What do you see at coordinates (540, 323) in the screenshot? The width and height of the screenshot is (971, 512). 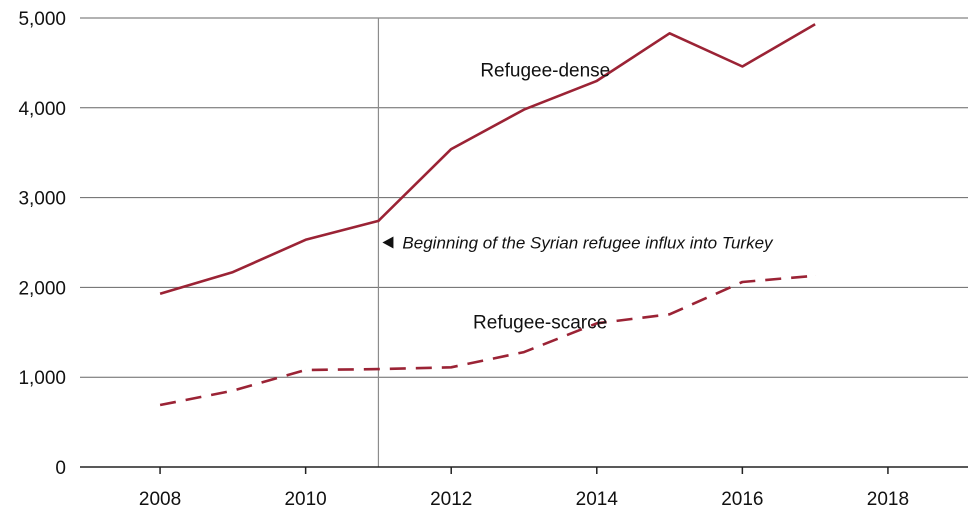 I see `series-label-refugee-scarce: Refugee-scarce` at bounding box center [540, 323].